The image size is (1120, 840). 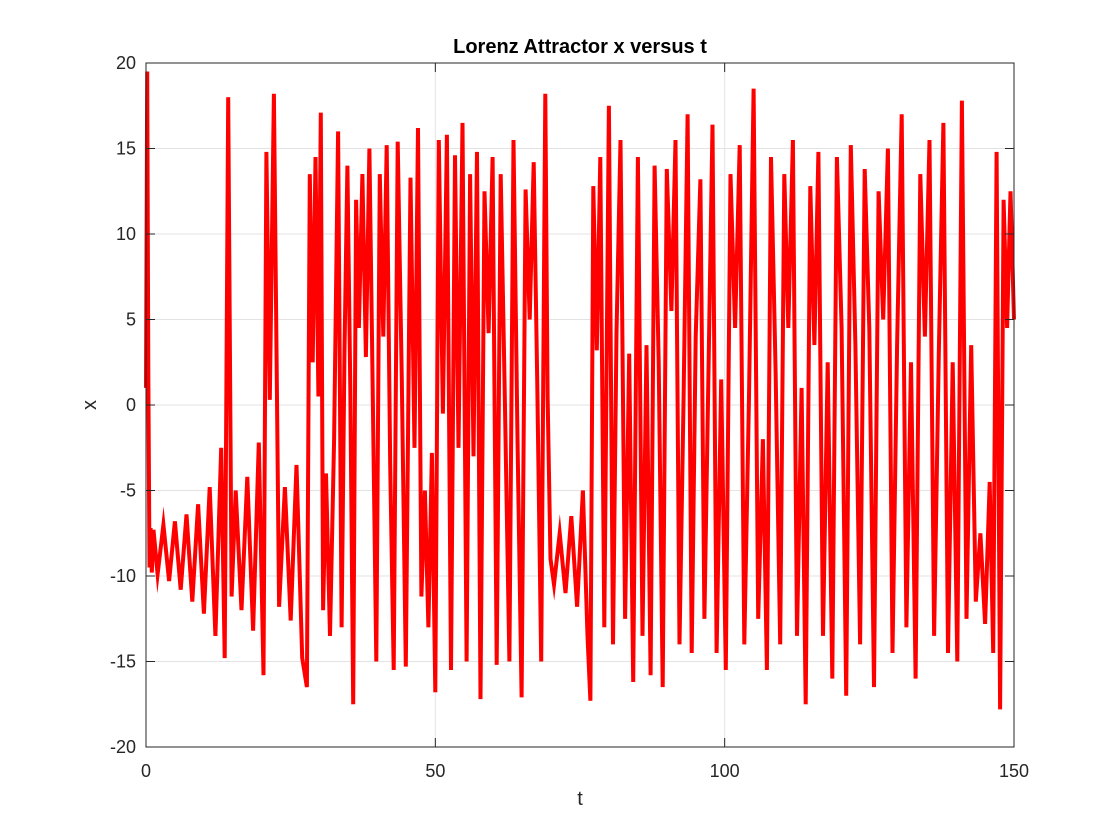 I want to click on x-tick-label: 100, so click(x=725, y=771).